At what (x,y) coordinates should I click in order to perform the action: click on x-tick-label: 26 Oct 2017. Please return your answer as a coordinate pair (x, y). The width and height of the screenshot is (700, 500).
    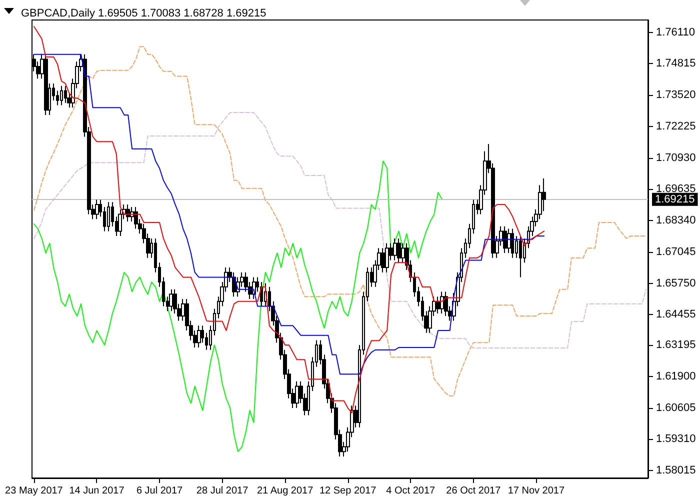
    Looking at the image, I should click on (474, 491).